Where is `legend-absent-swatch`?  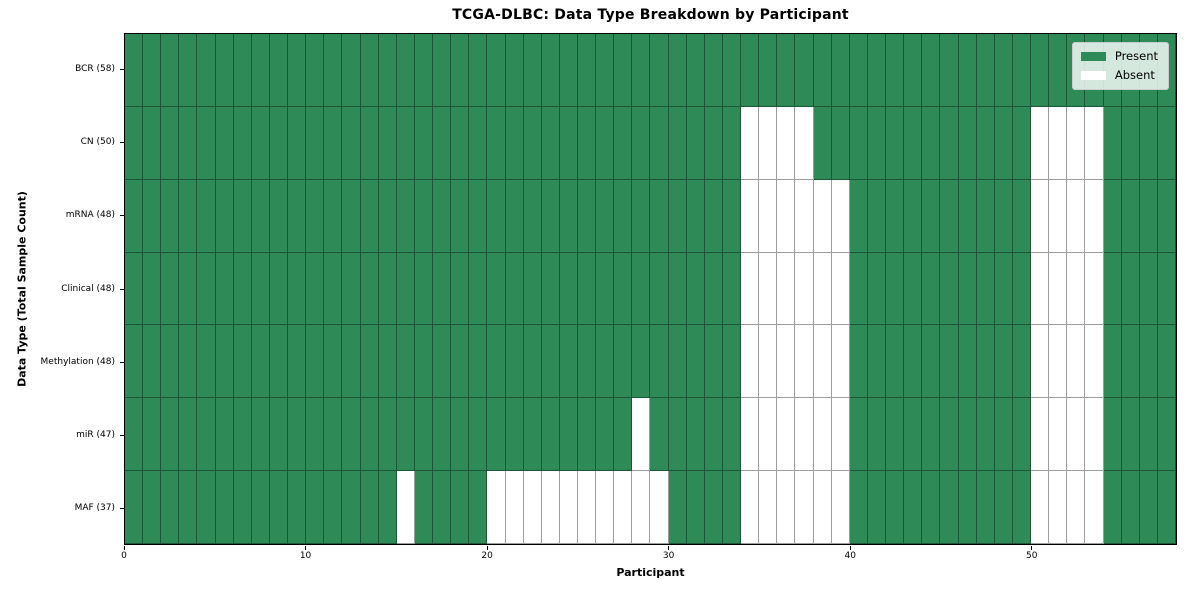 legend-absent-swatch is located at coordinates (1093, 75).